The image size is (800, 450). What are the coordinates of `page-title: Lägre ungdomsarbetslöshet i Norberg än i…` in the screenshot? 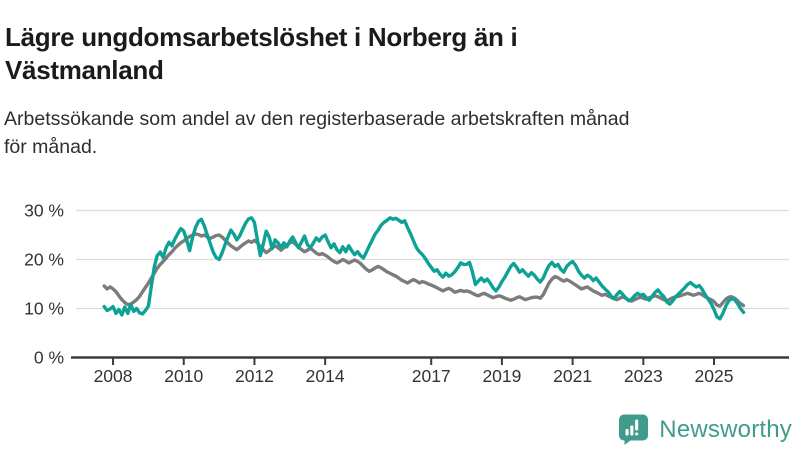 It's located at (261, 53).